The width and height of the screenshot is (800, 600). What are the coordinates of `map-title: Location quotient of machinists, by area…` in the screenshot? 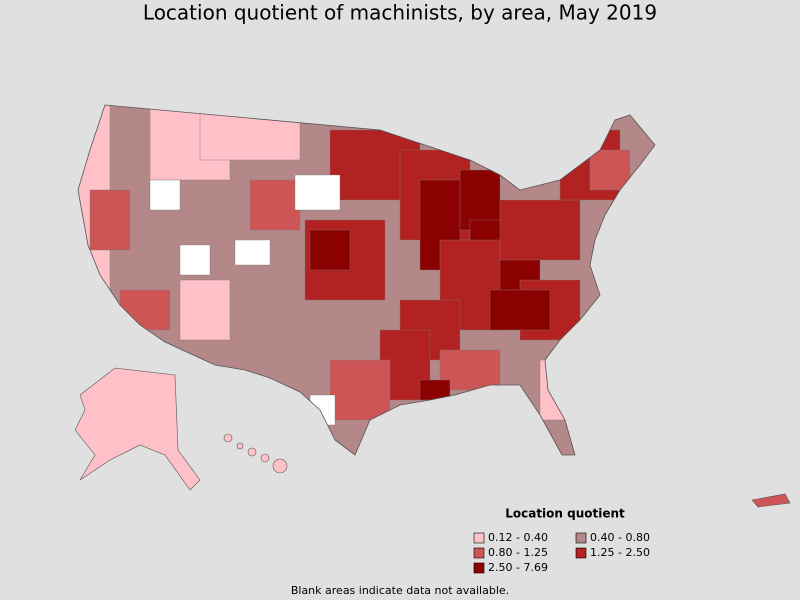 It's located at (400, 13).